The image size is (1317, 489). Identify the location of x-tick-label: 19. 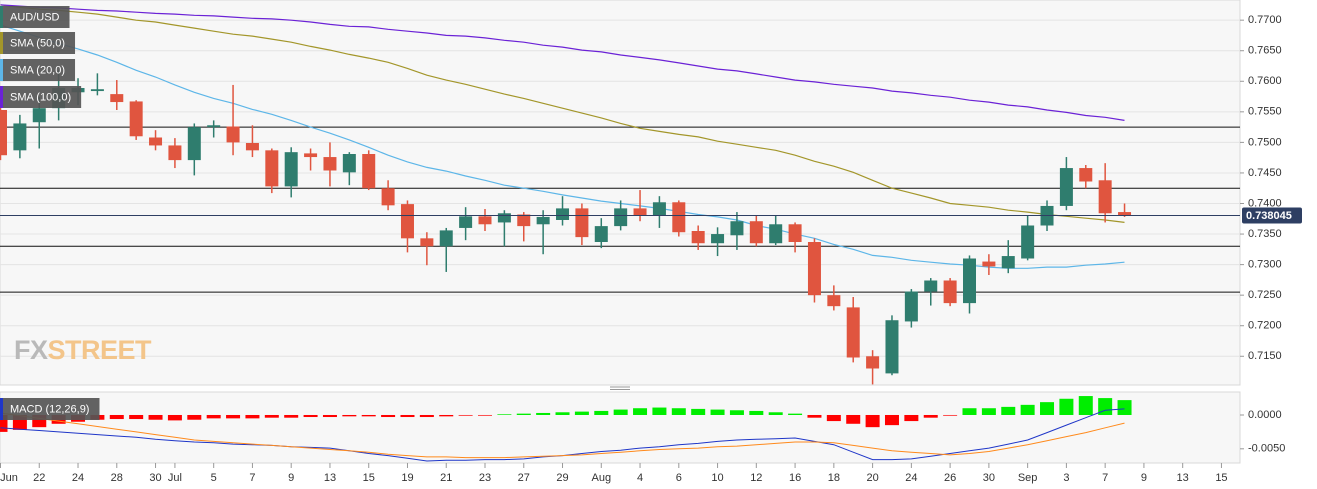
(407, 478).